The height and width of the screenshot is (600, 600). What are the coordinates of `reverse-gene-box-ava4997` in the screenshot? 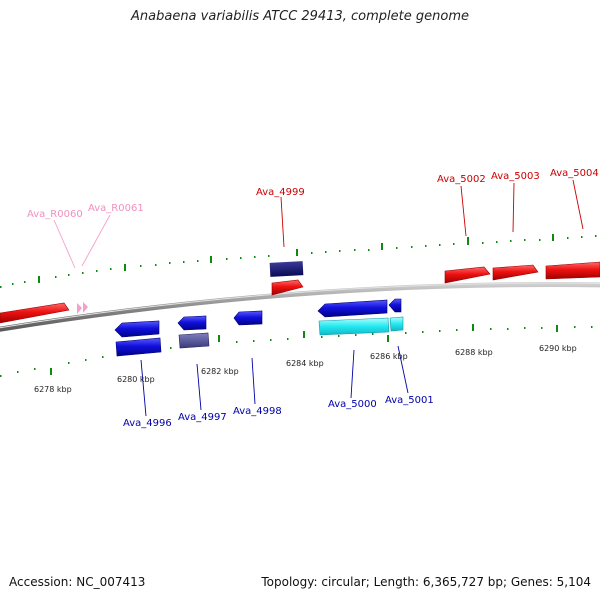 It's located at (194, 340).